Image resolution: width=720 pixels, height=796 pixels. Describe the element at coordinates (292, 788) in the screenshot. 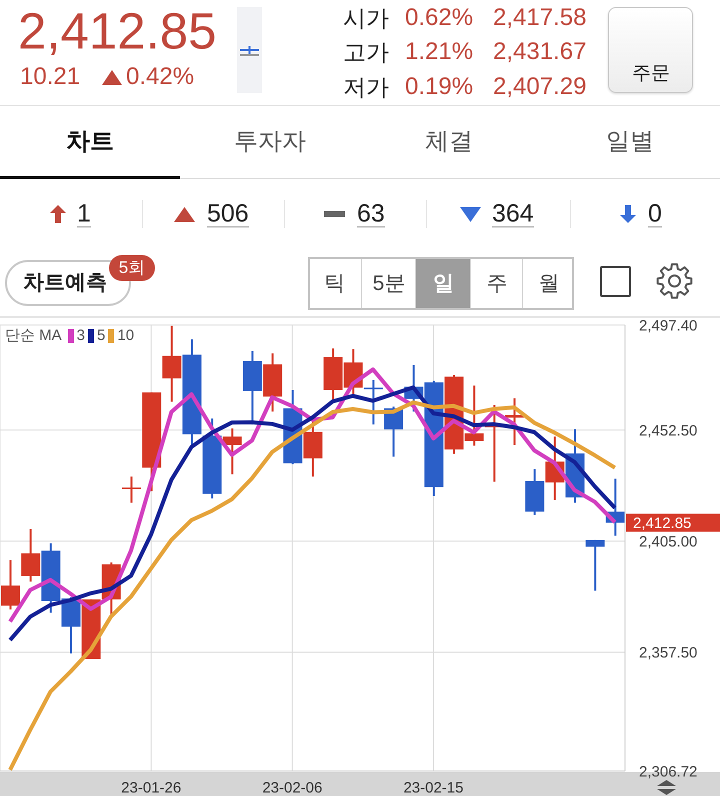

I see `x-tick-label: 23-02-06` at that location.